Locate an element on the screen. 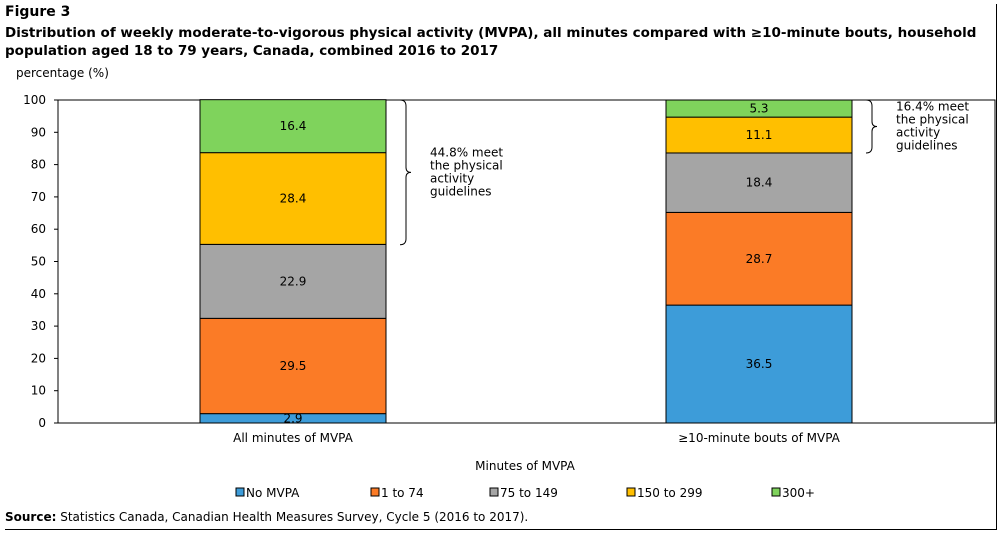 The width and height of the screenshot is (1000, 536). data-label: 18.4 is located at coordinates (759, 183).